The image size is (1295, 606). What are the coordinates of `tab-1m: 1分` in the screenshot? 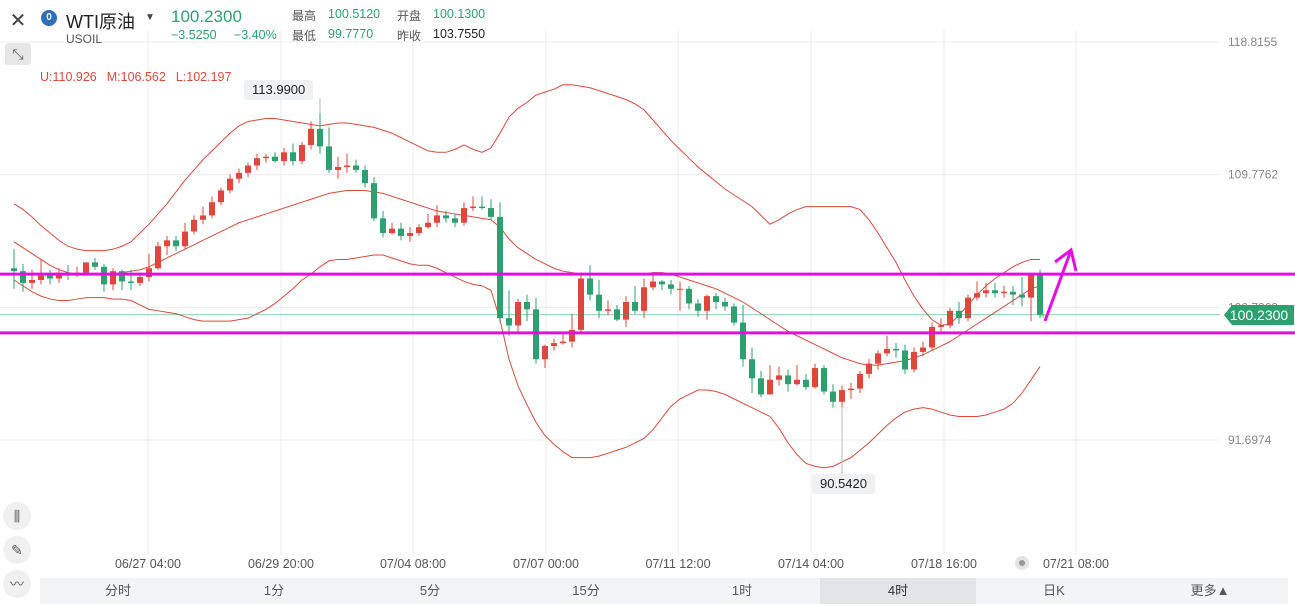 It's located at (274, 590).